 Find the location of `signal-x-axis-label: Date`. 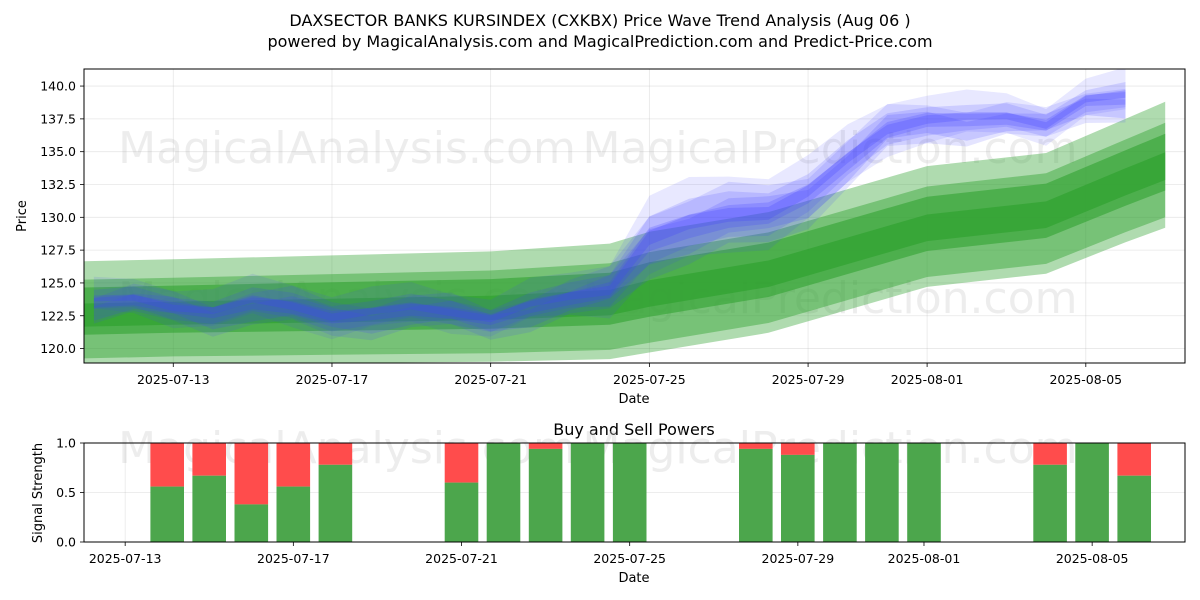

signal-x-axis-label: Date is located at coordinates (633, 578).